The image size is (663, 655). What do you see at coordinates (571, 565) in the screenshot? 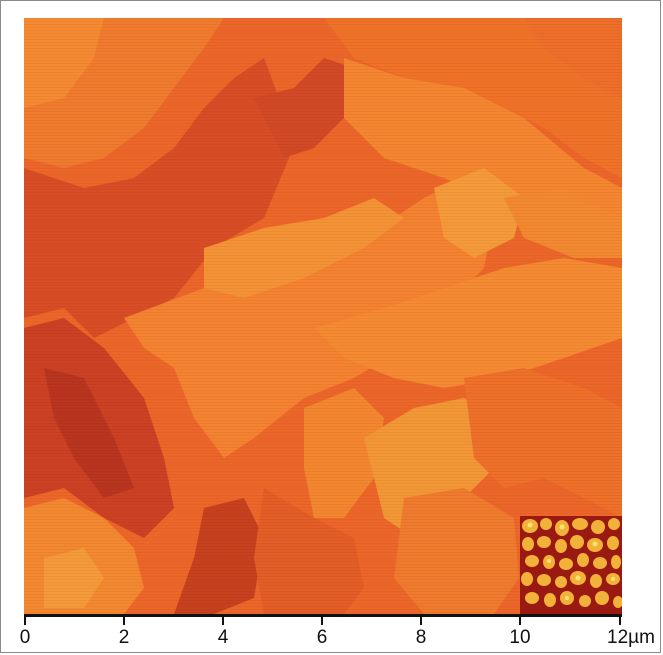
I see `afm-inset` at bounding box center [571, 565].